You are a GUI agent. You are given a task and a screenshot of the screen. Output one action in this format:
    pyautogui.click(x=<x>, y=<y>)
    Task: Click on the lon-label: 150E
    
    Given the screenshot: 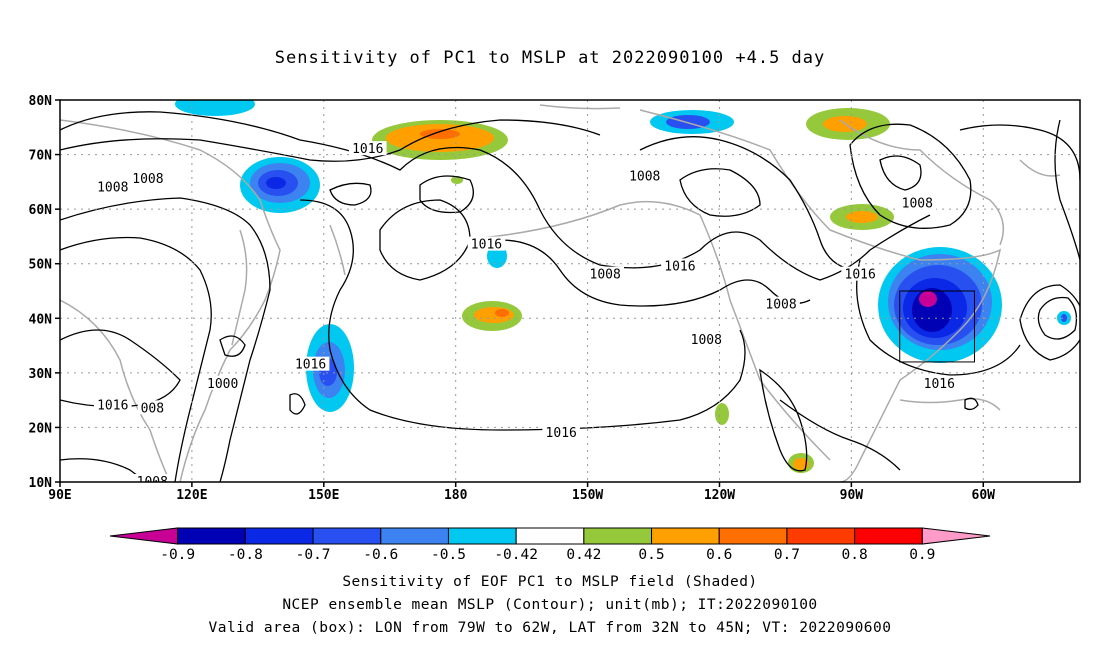 What is the action you would take?
    pyautogui.click(x=323, y=495)
    